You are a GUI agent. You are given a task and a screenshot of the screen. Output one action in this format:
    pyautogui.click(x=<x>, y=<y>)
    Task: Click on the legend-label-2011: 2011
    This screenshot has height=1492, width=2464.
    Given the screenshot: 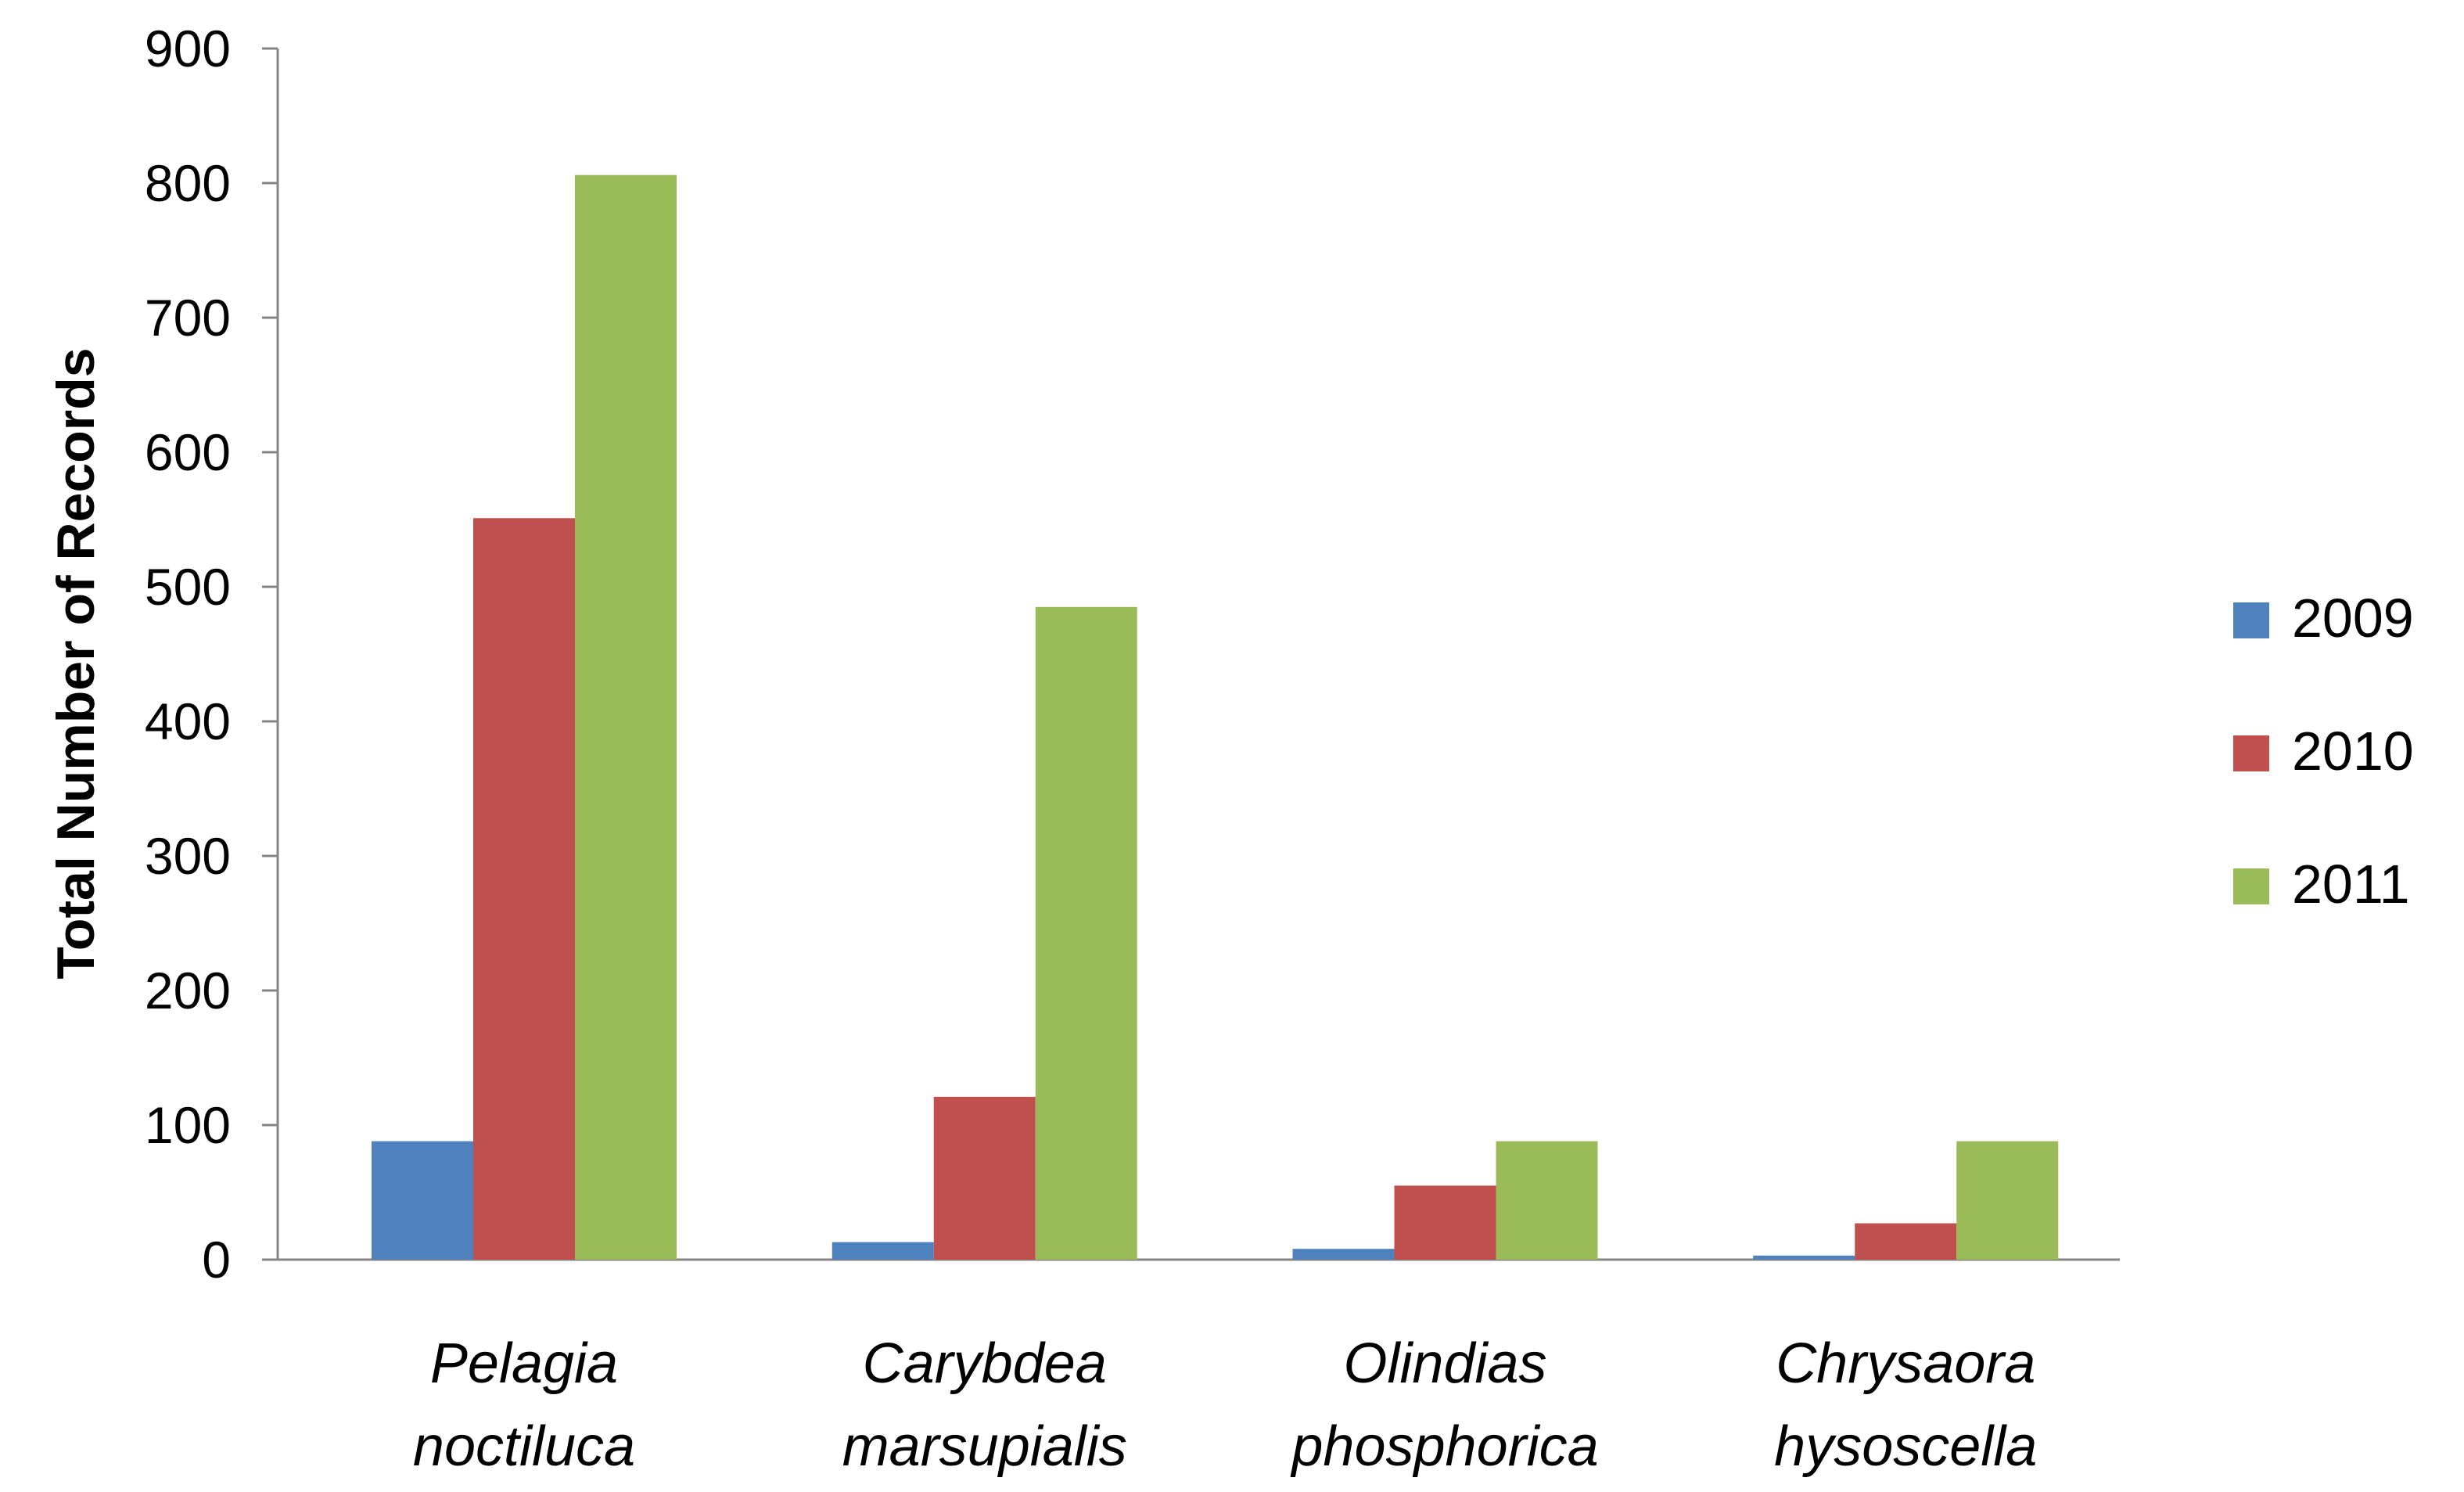 What is the action you would take?
    pyautogui.click(x=2351, y=884)
    